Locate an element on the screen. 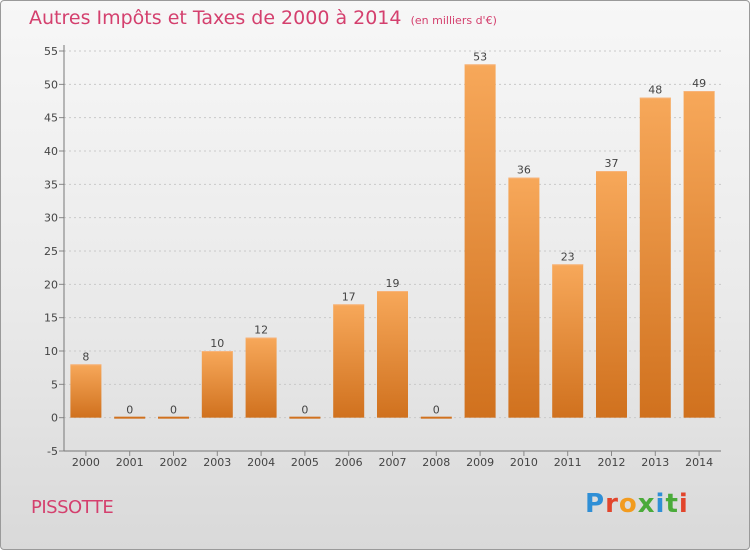  y-tick-label: 45 is located at coordinates (51, 118).